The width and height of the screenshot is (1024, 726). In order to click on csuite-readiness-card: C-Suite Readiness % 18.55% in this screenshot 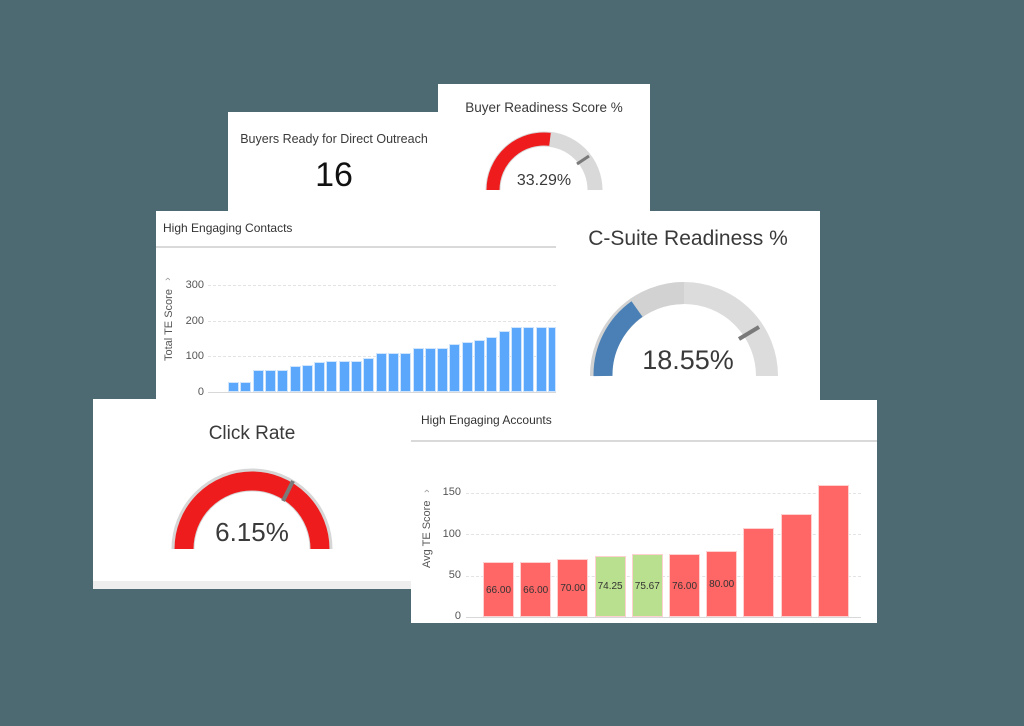, I will do `click(688, 306)`.